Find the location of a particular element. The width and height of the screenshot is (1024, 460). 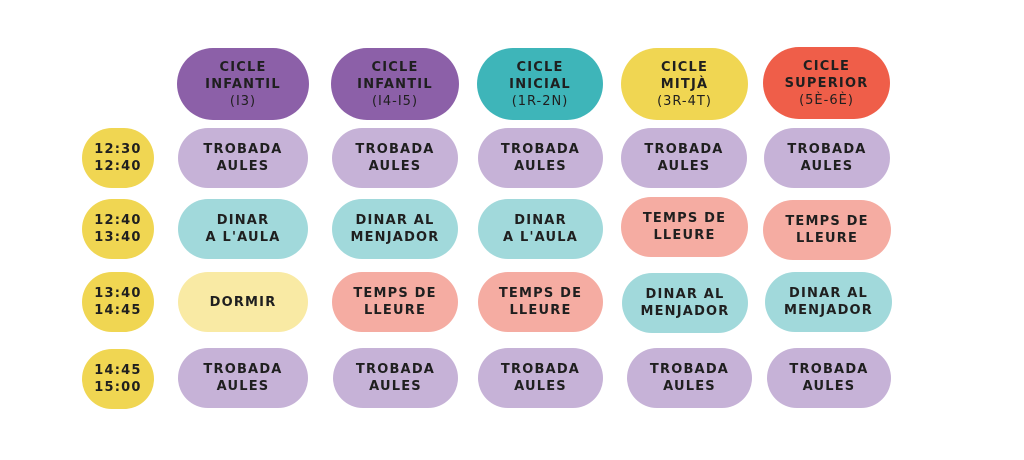

header-line2: SUPERIOR is located at coordinates (826, 83).